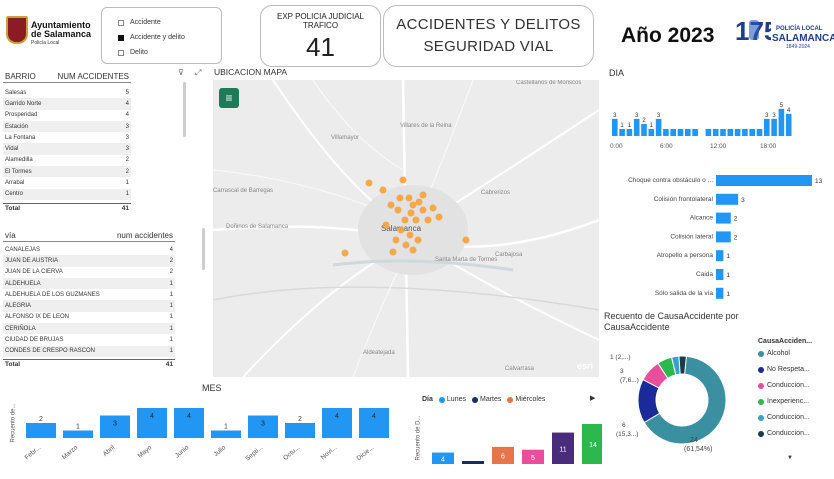 This screenshot has width=834, height=479. Describe the element at coordinates (89, 339) in the screenshot. I see `table-row: CIUDAD DE BRUJAS 1` at that location.